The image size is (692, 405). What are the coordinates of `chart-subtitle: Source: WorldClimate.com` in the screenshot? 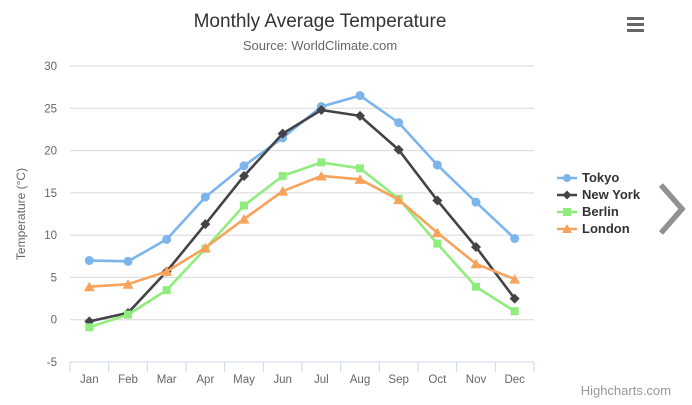 It's located at (320, 45).